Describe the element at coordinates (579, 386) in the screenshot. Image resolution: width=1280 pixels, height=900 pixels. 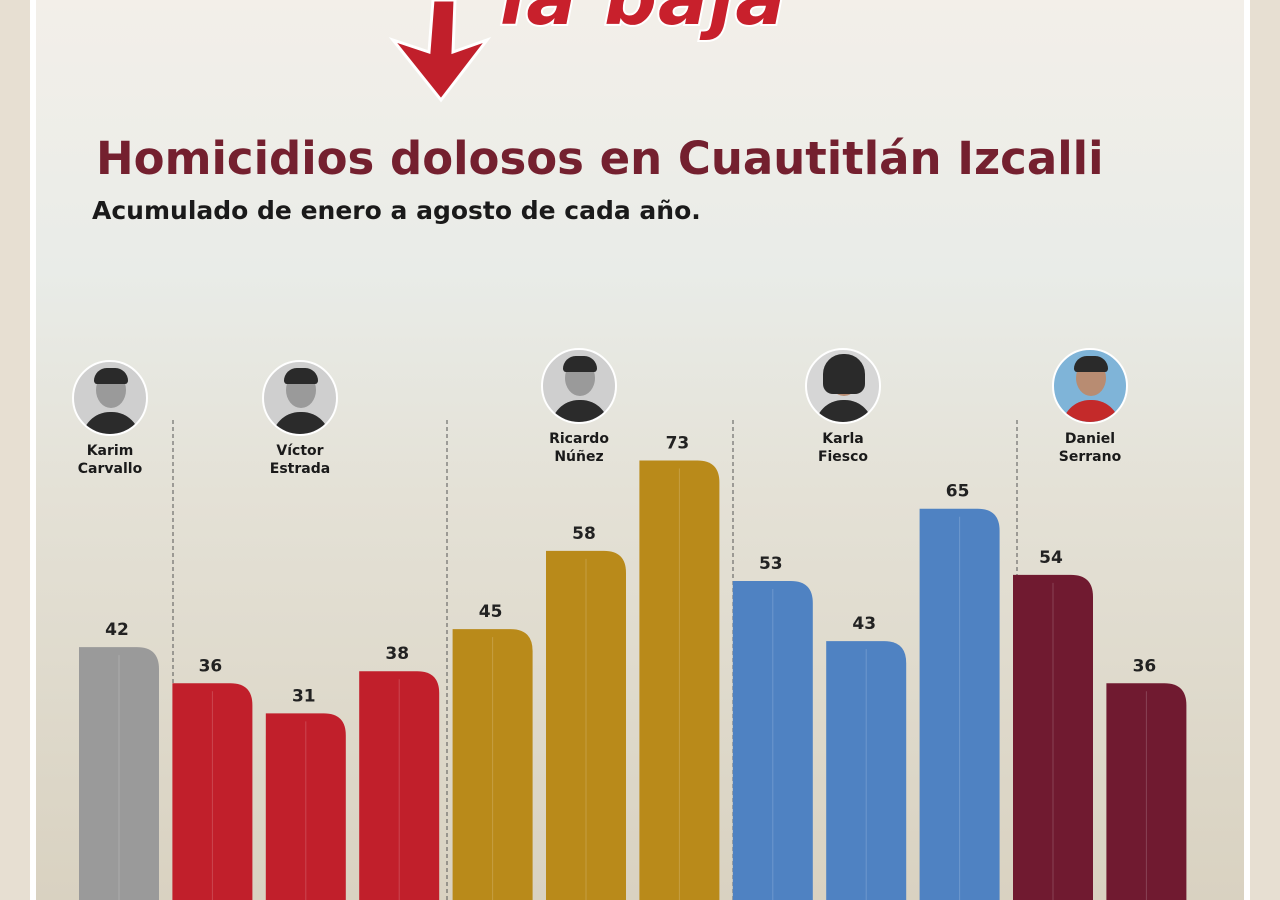
I see `ricardo-nunez-avatar` at that location.